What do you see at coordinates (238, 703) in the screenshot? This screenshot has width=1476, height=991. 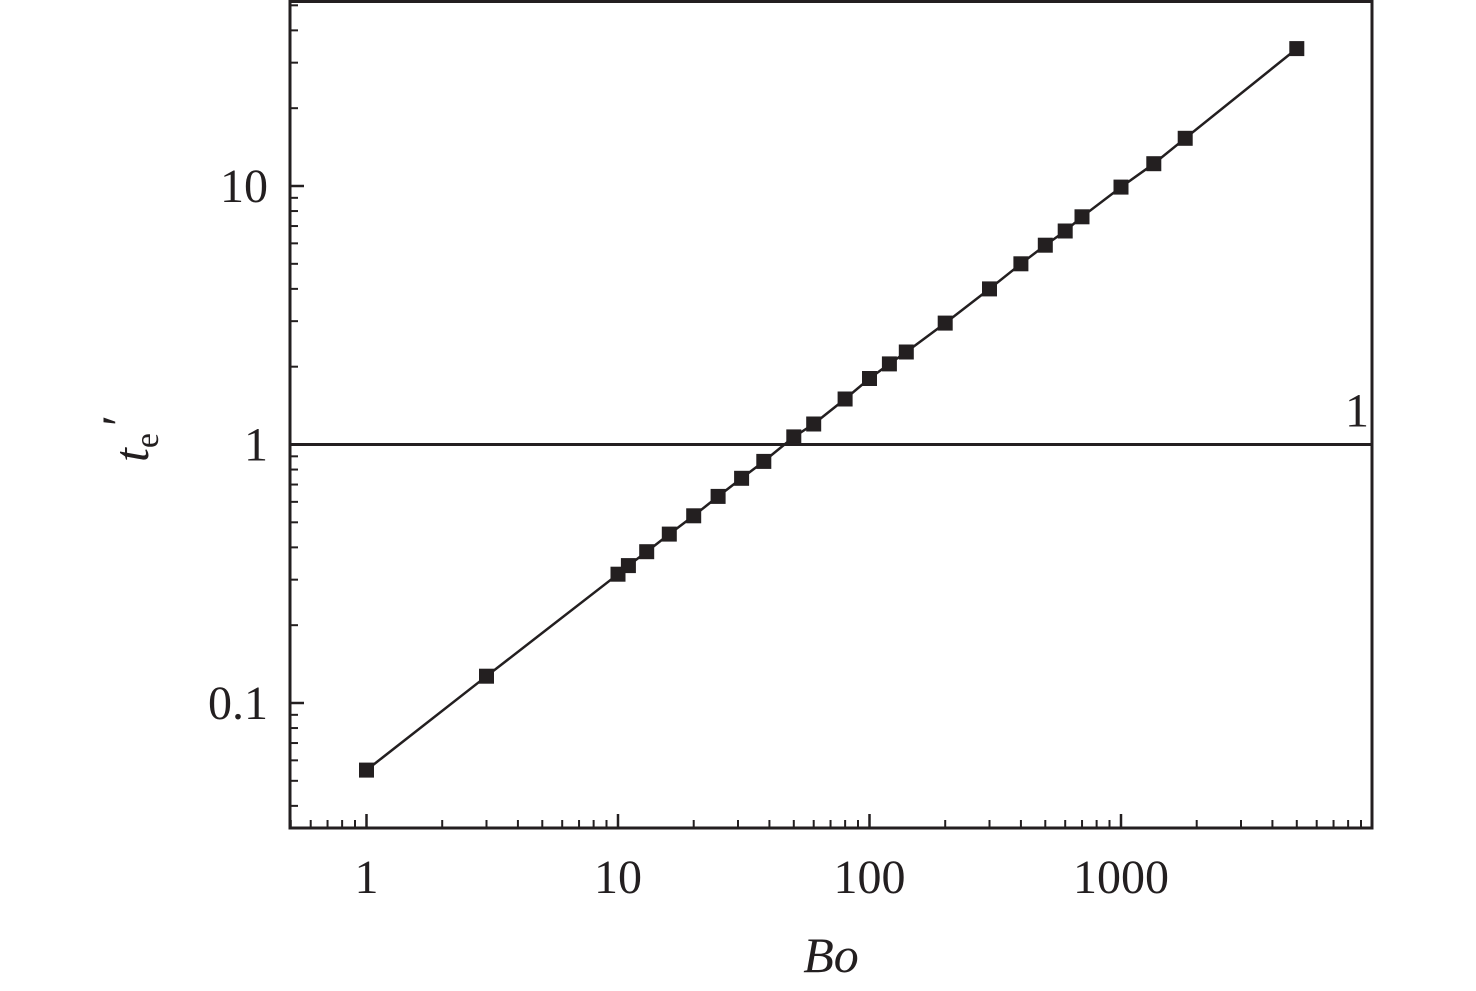 I see `y-tick-label: 0.1` at bounding box center [238, 703].